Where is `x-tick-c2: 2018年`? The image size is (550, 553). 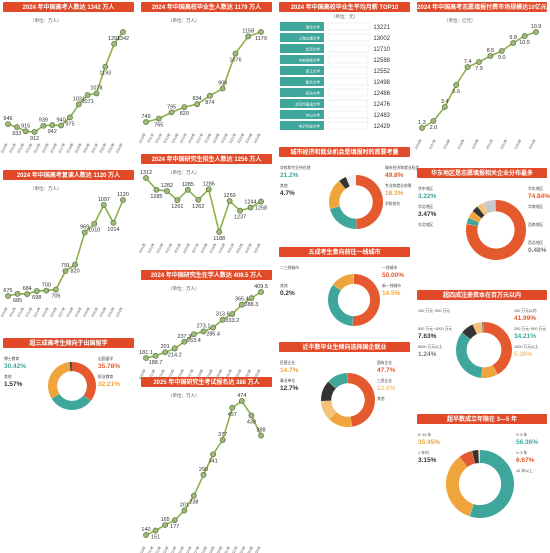
x-tick-c2: 2018年 is located at coordinates (208, 137).